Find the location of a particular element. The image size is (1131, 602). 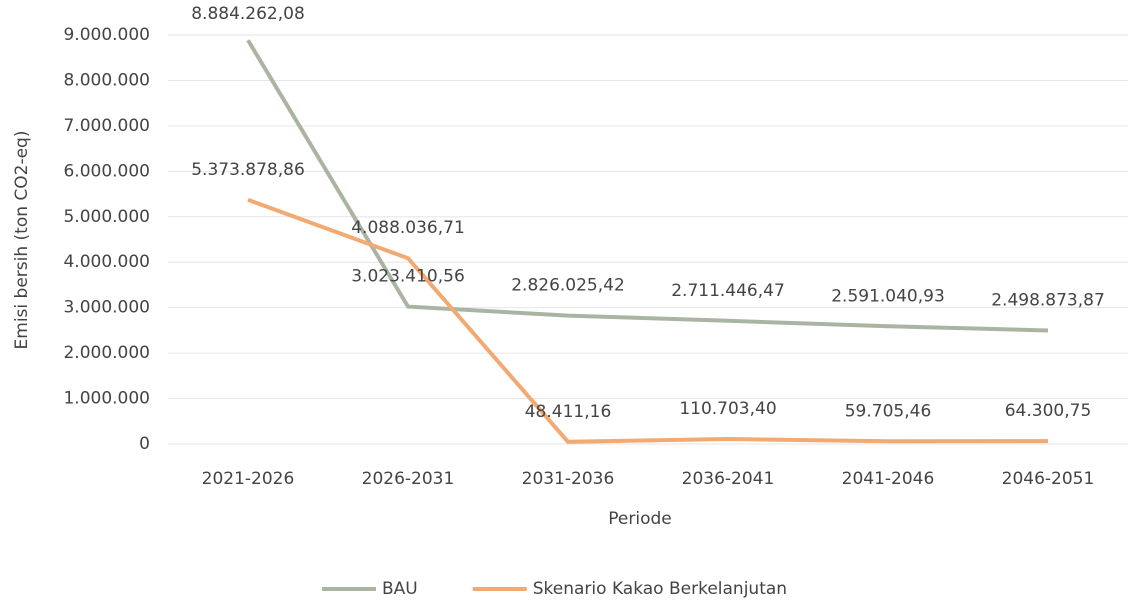

data-label: 48.411,16 is located at coordinates (568, 412).